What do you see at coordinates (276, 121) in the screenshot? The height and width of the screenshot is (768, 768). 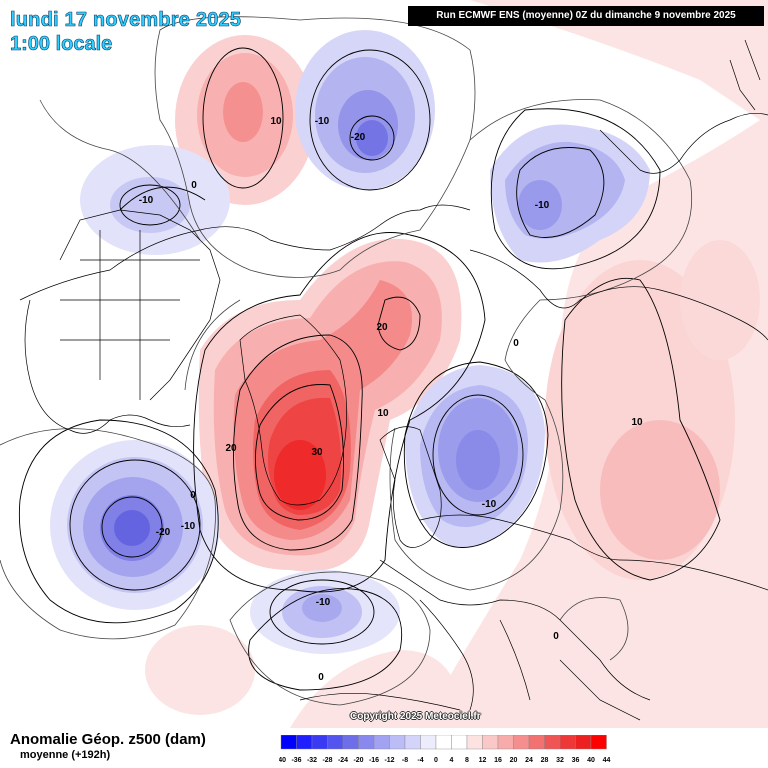 I see `label-10-north-pacific: 10` at bounding box center [276, 121].